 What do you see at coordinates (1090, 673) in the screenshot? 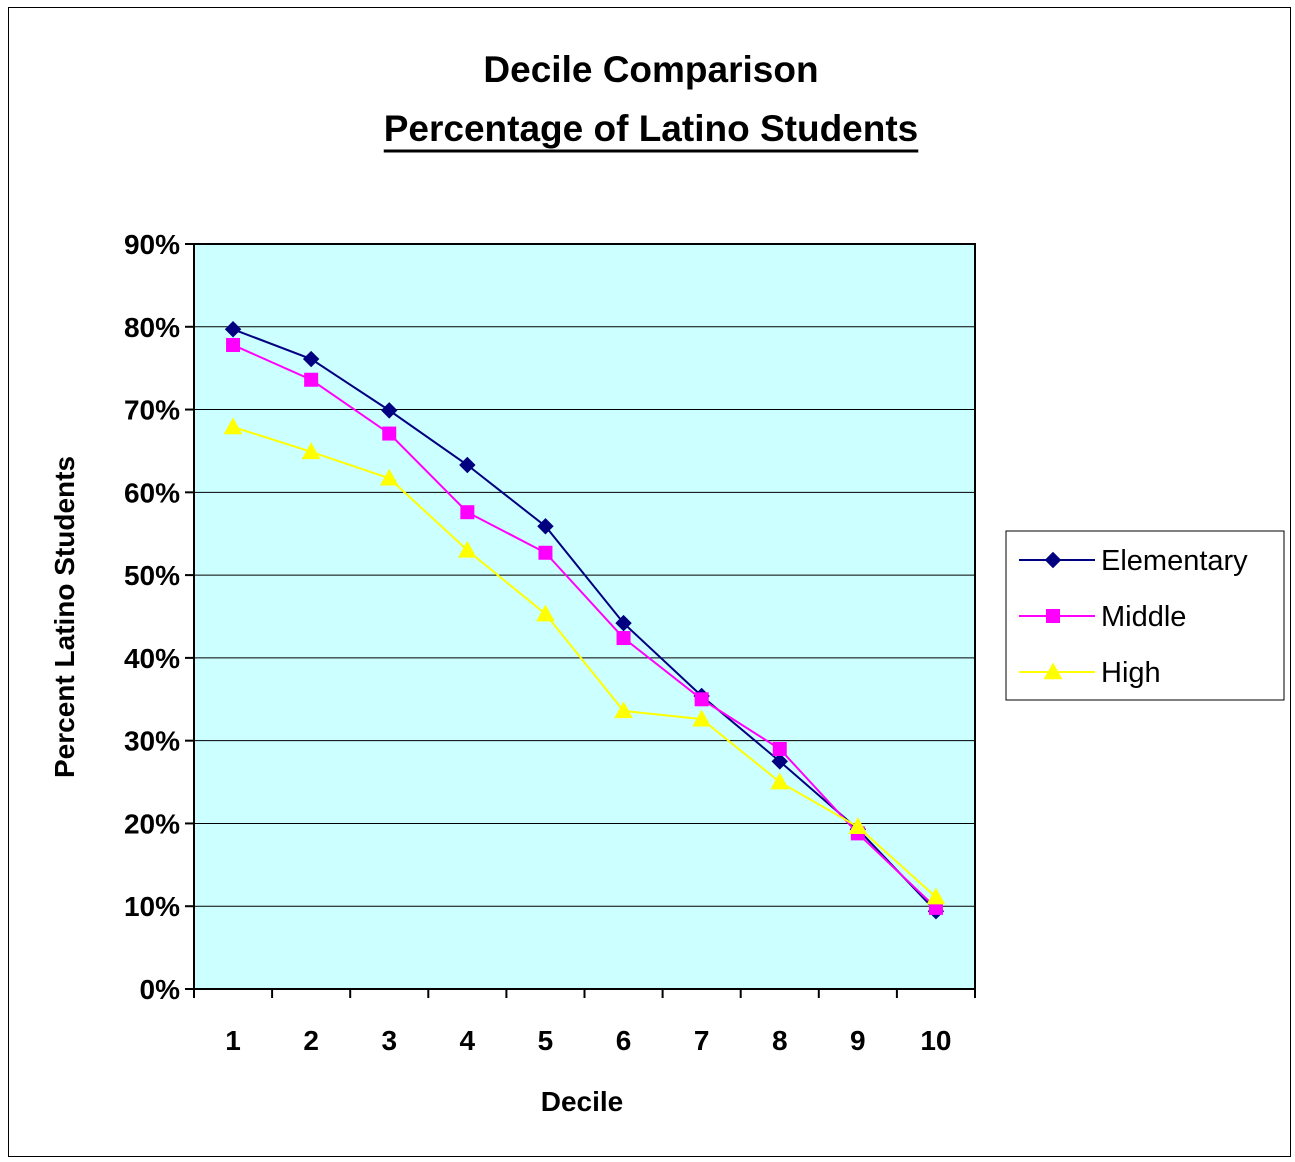
I see `legend-item-high: High` at bounding box center [1090, 673].